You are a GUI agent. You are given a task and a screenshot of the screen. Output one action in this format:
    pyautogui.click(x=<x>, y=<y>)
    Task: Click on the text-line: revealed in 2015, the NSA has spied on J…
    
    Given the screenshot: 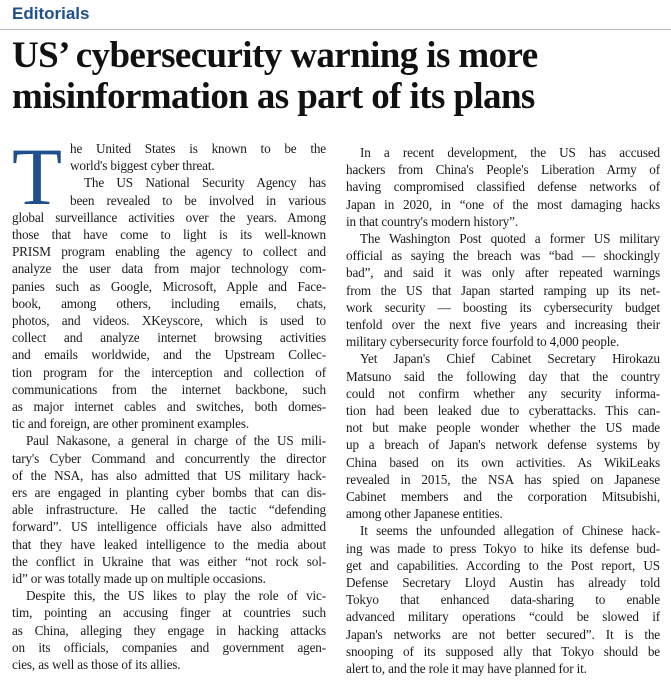 What is the action you would take?
    pyautogui.click(x=503, y=479)
    